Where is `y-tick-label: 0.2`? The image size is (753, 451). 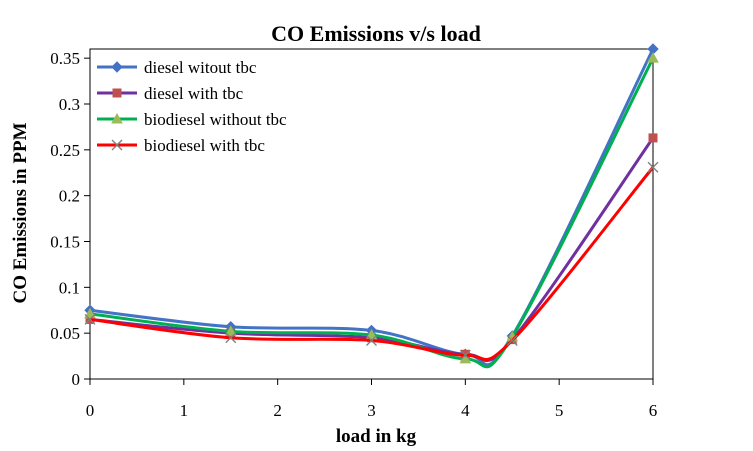
y-tick-label: 0.2 is located at coordinates (69, 196).